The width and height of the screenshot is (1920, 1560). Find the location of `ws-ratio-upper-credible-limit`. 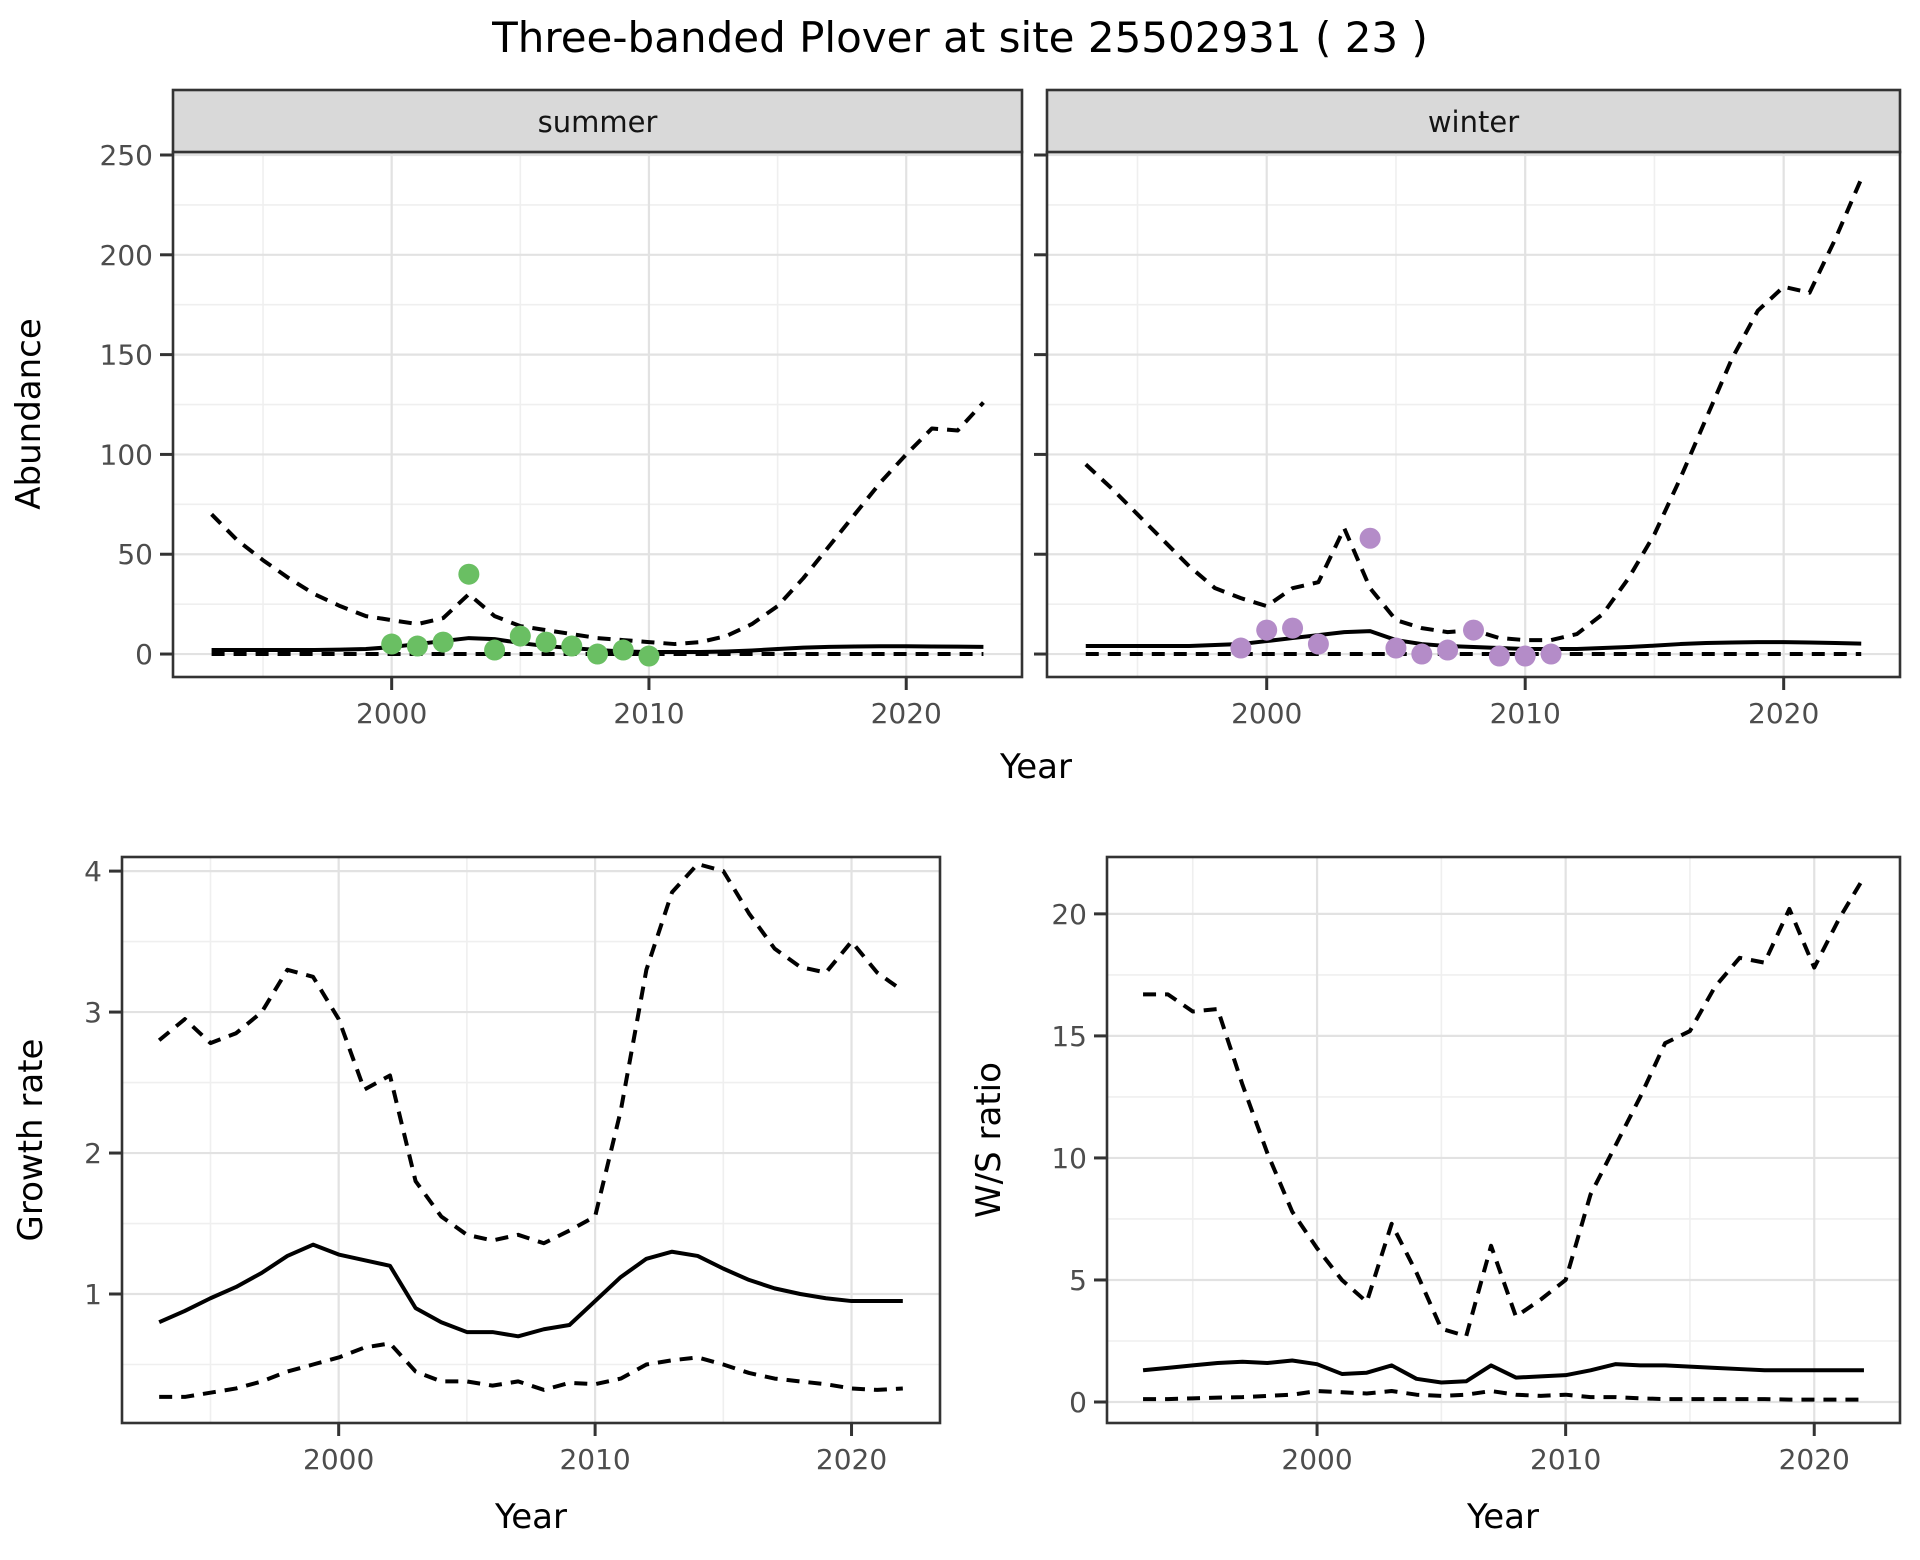

ws-ratio-upper-credible-limit is located at coordinates (1504, 1107).